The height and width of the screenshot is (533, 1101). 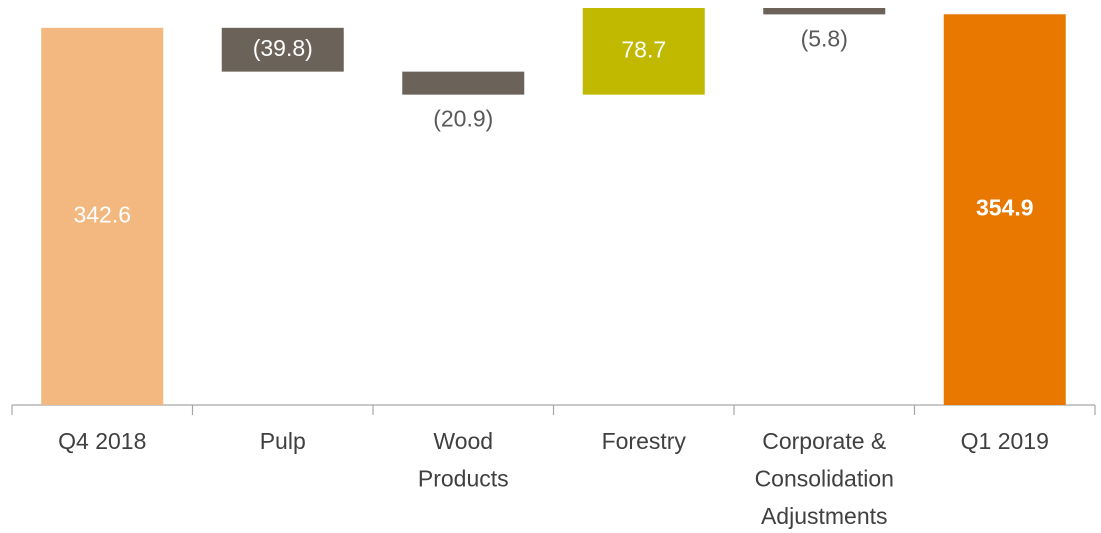 I want to click on value-label: (5.8), so click(x=824, y=38).